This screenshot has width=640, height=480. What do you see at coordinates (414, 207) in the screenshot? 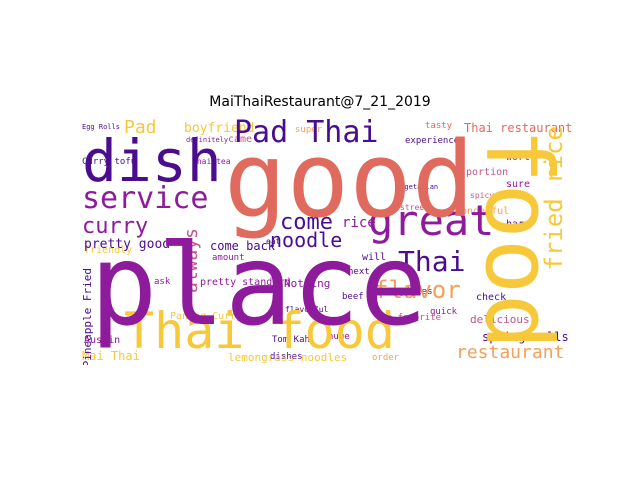
I see `word-street: street` at bounding box center [414, 207].